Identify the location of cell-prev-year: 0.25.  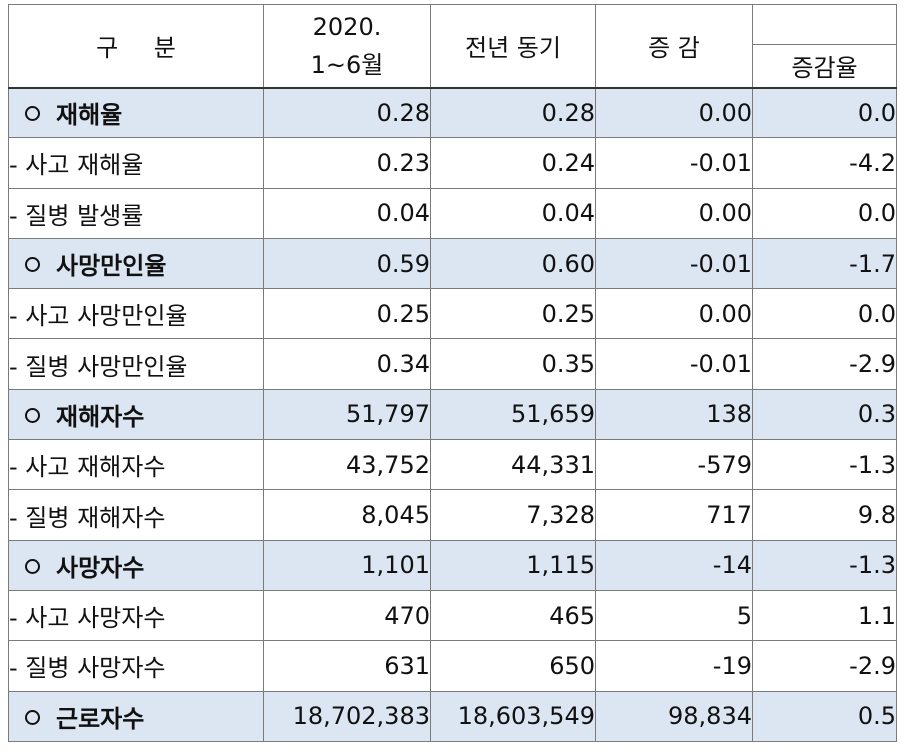
(513, 314).